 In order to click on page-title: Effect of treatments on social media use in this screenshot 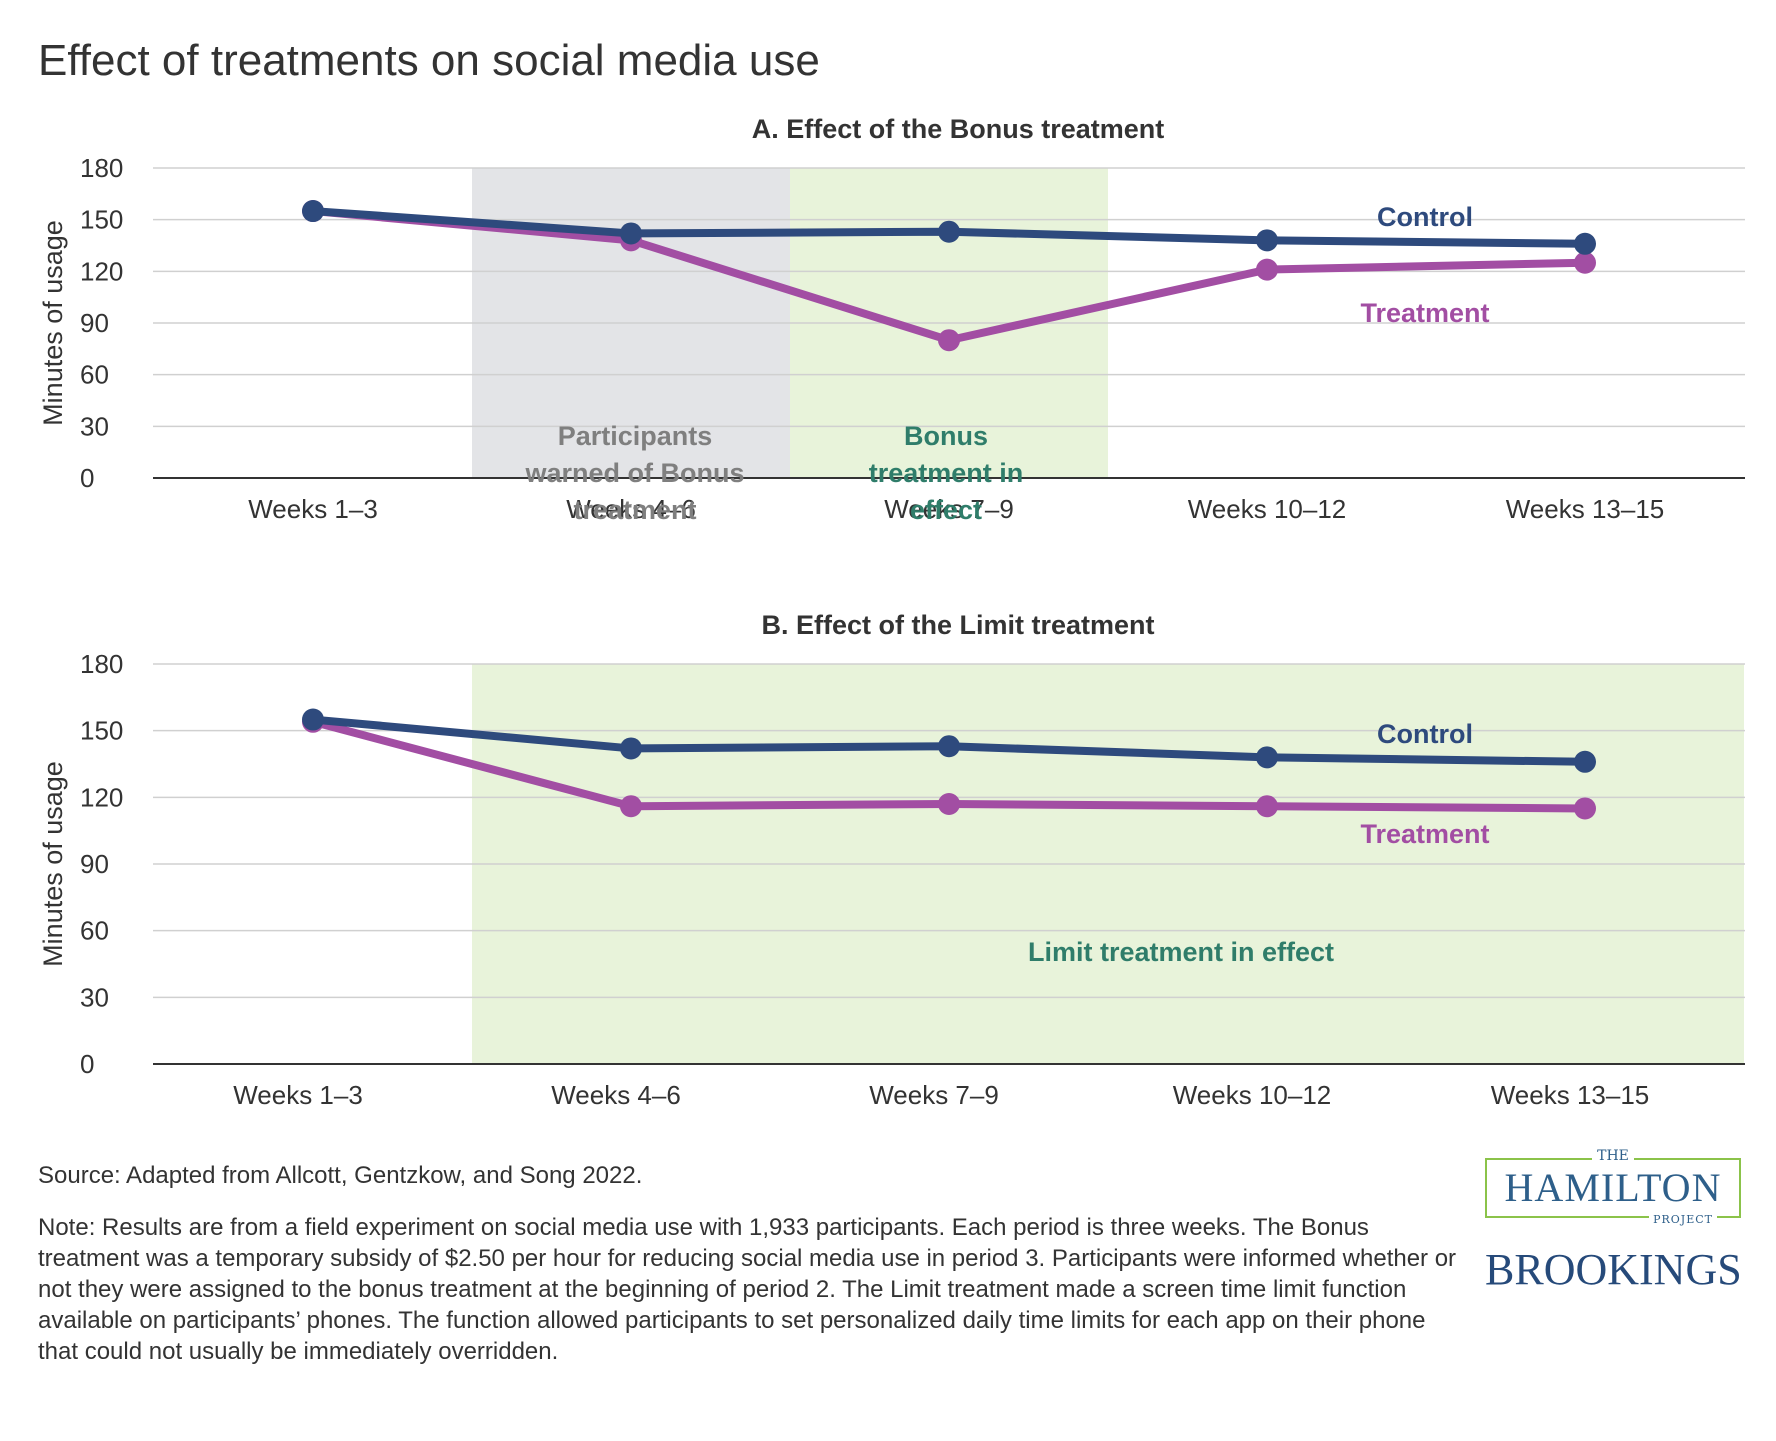, I will do `click(429, 60)`.